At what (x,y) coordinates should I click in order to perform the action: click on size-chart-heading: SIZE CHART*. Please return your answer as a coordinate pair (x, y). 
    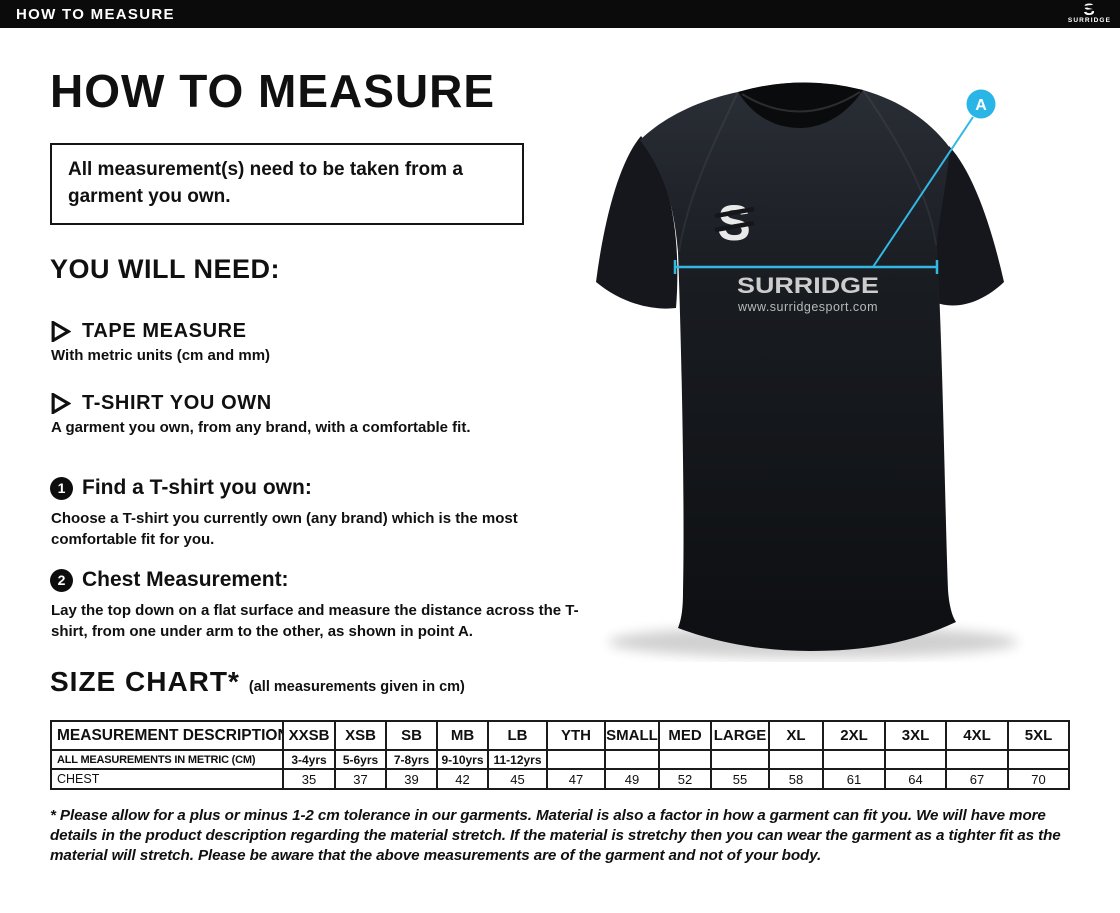
    Looking at the image, I should click on (145, 681).